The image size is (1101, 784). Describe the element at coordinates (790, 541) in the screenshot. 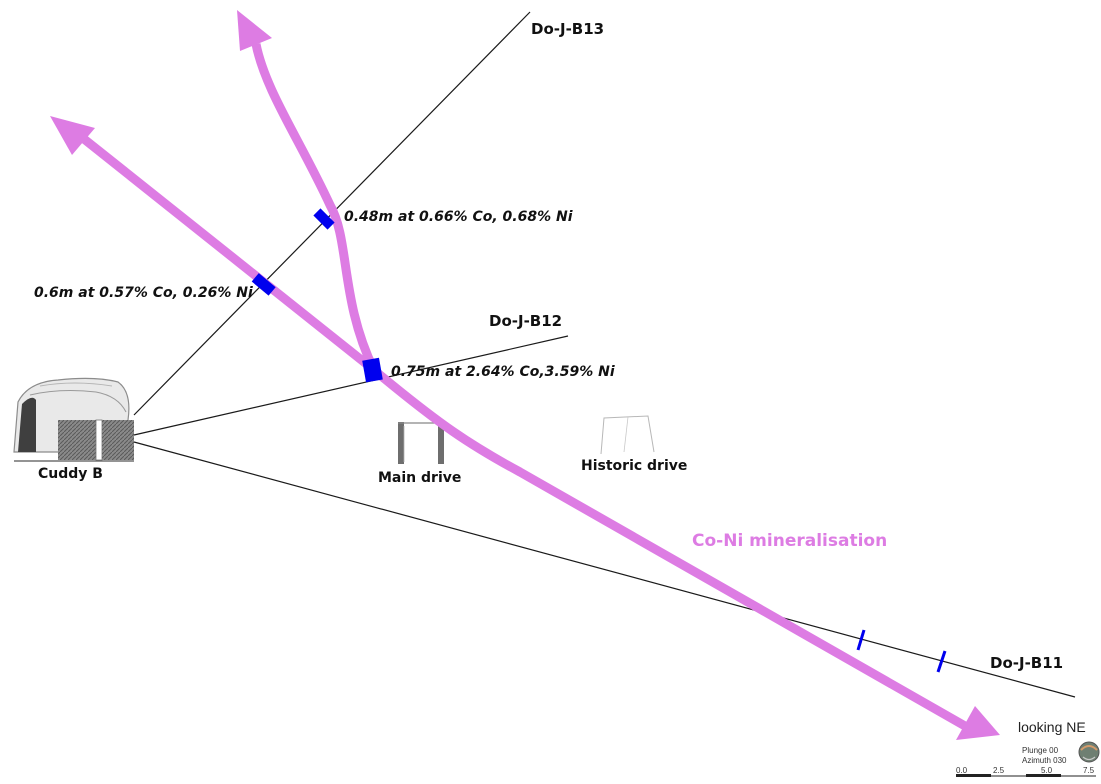

I see `mineralisation-label: Co-Ni mineralisation` at that location.